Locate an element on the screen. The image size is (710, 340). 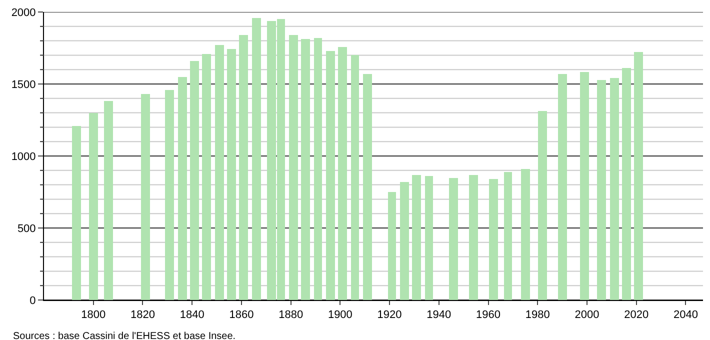
x-tick-label: 1880 is located at coordinates (291, 315).